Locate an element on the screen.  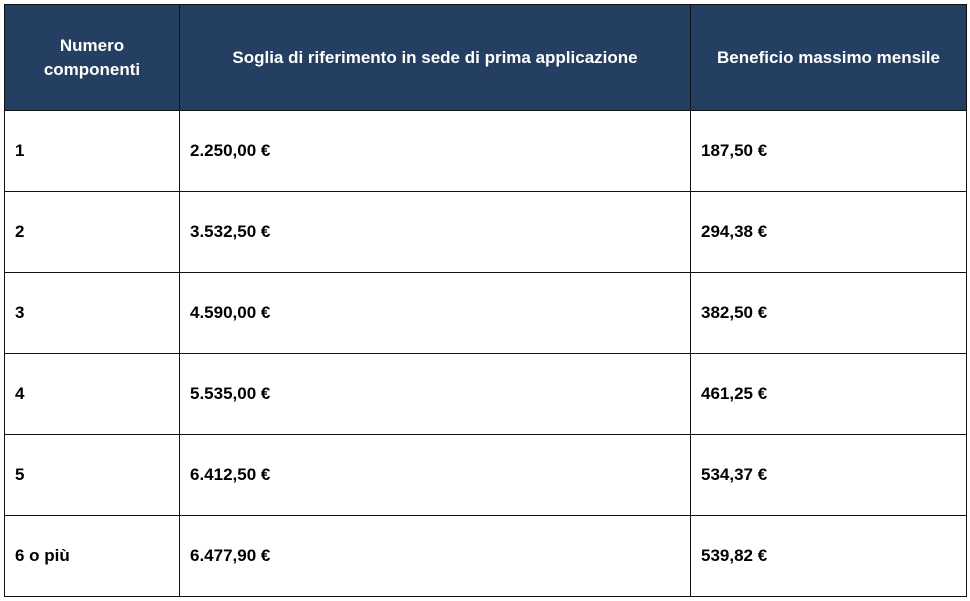
cell-threshold: 3.532,50 € is located at coordinates (435, 232).